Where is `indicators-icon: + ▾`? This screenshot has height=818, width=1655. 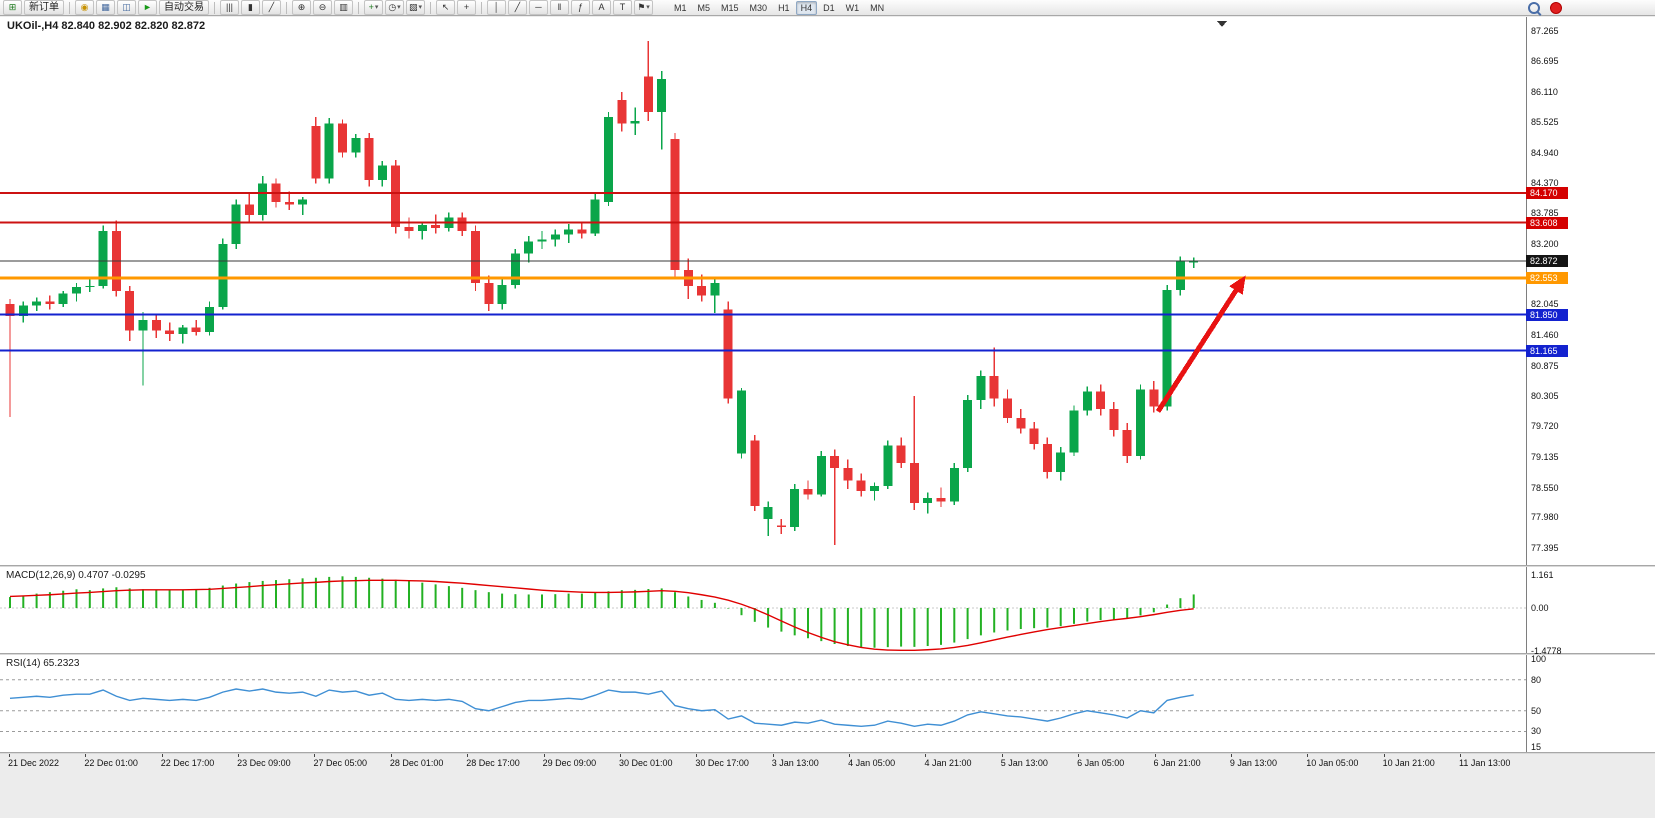
indicators-icon: + ▾ is located at coordinates (373, 7).